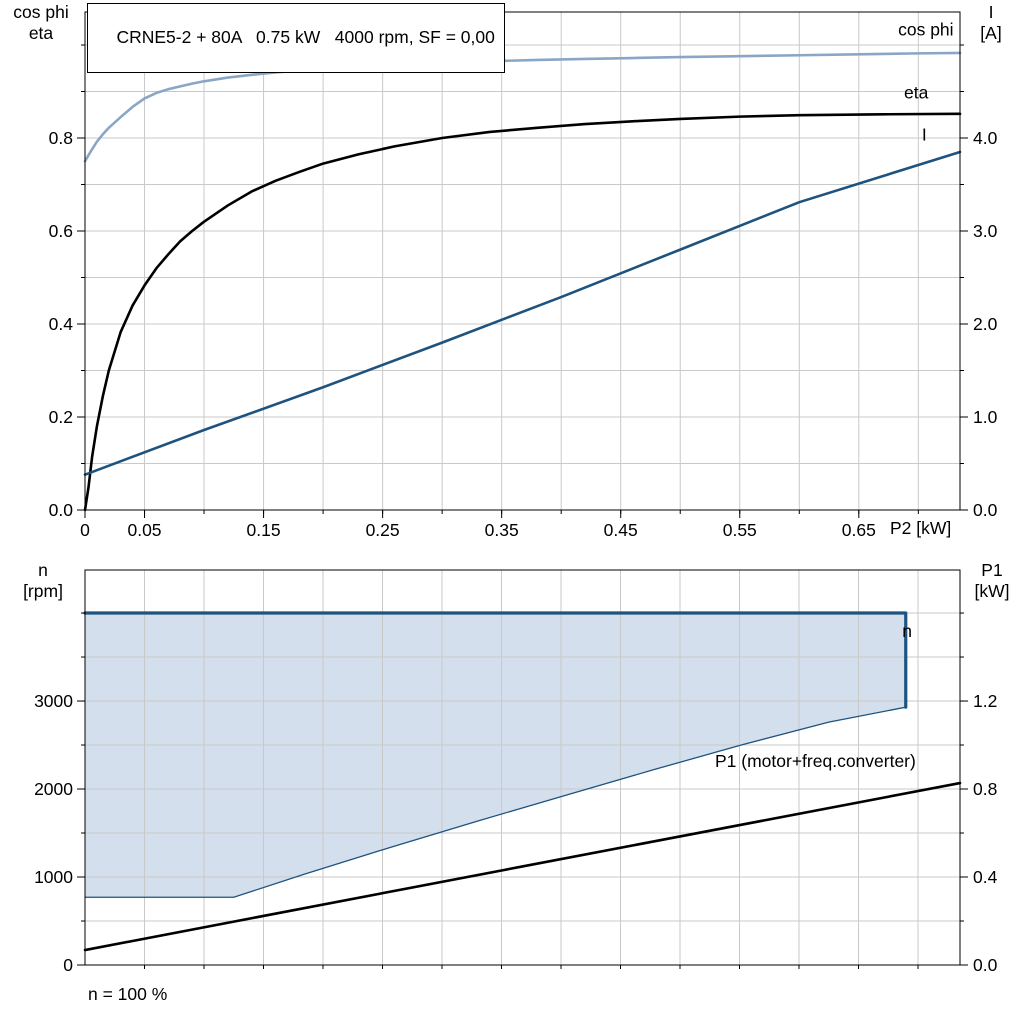 This screenshot has height=1024, width=1024. I want to click on y-left-tick-label: 0, so click(68, 965).